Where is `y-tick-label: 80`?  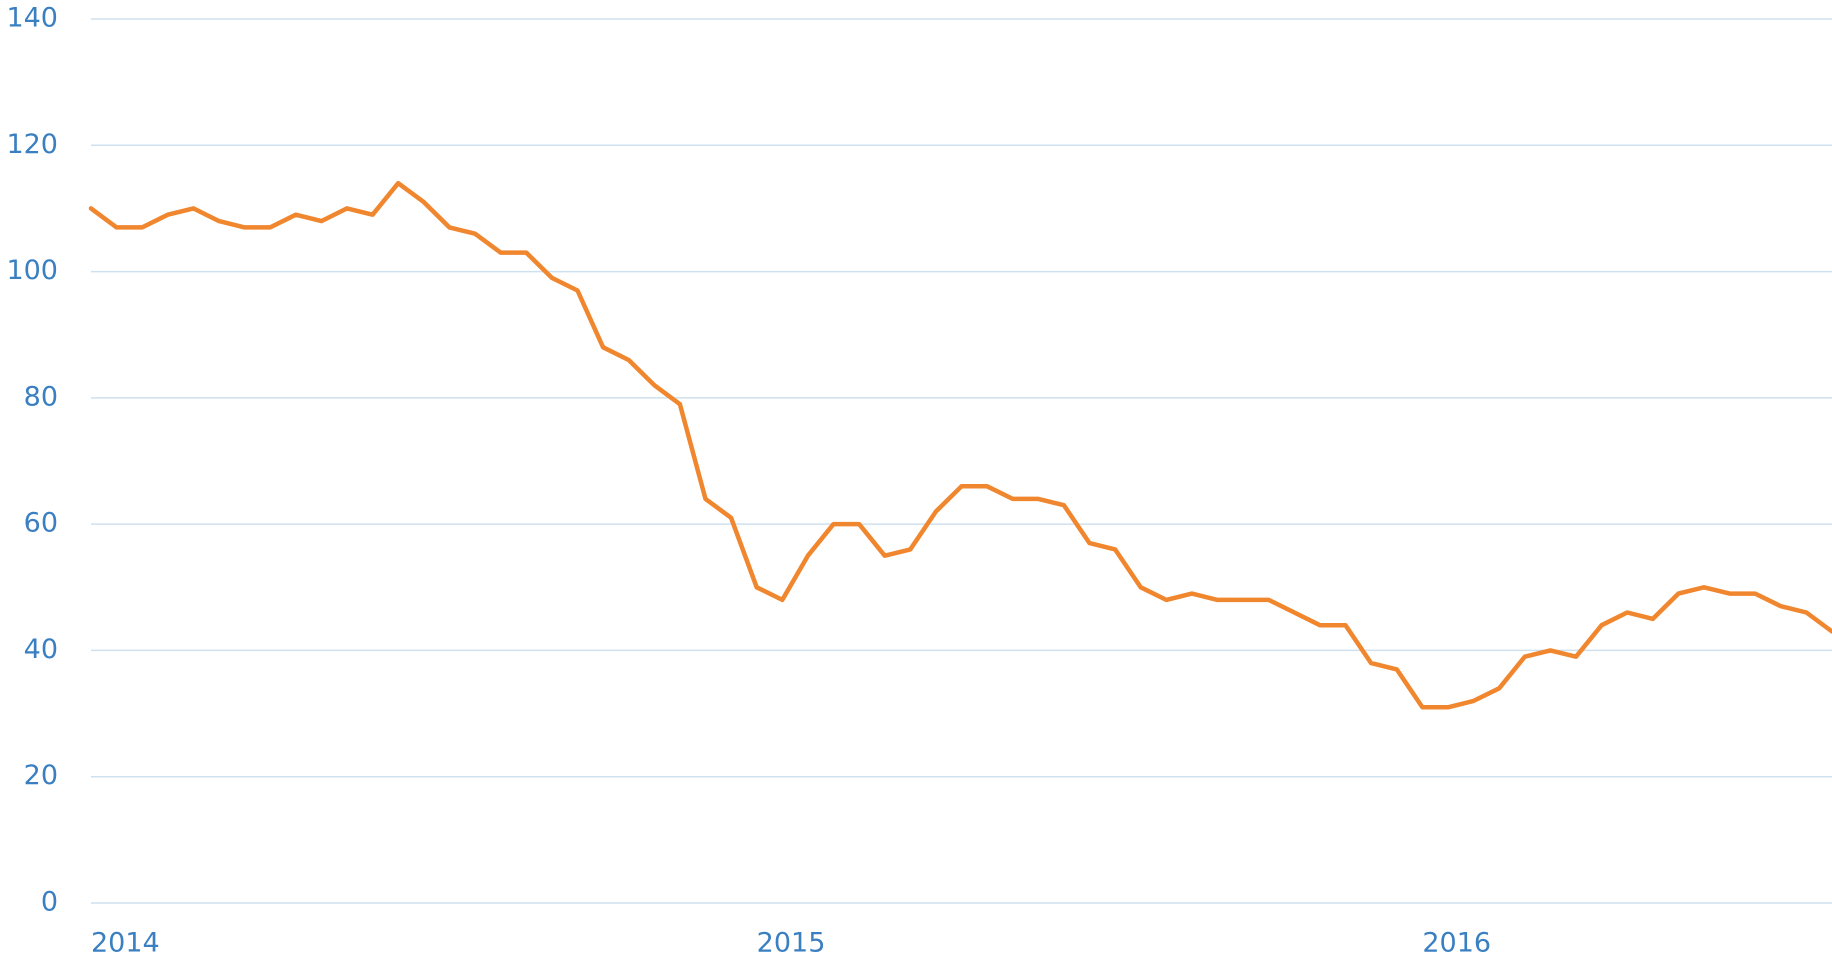
y-tick-label: 80 is located at coordinates (41, 396).